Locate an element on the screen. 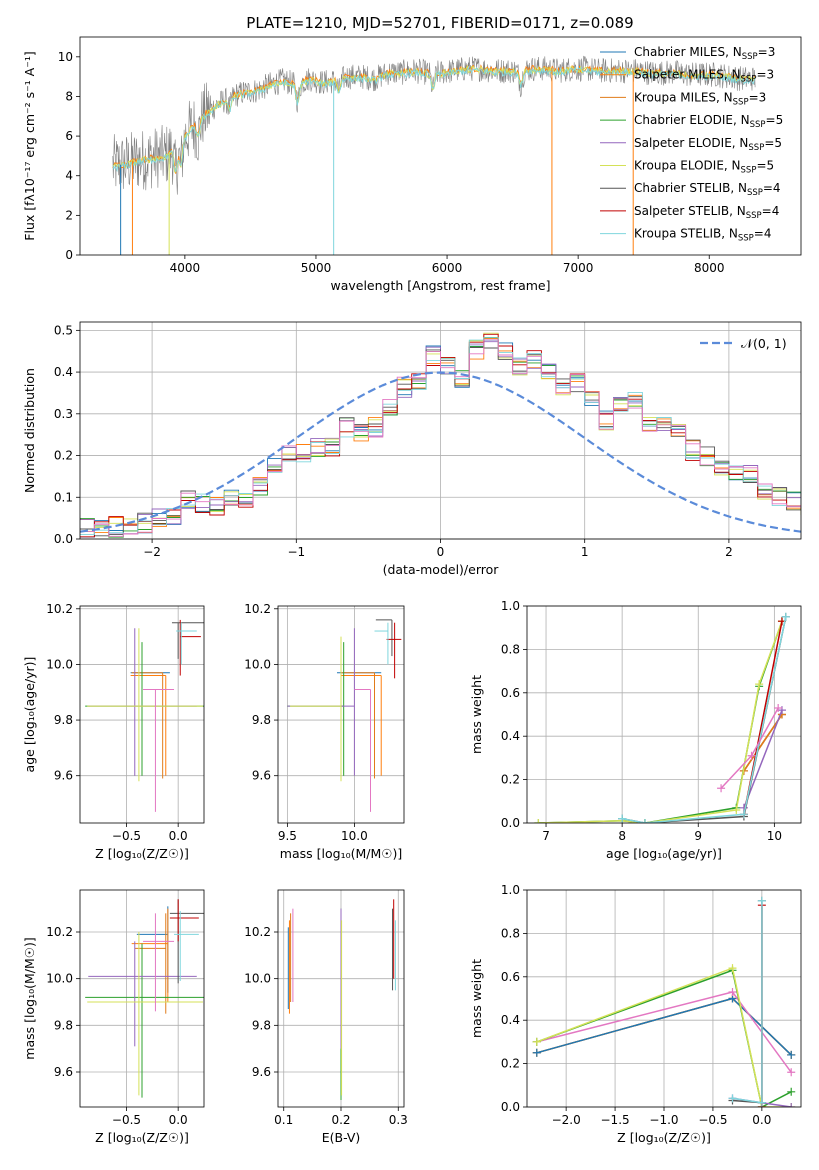 This screenshot has height=1170, width=819. legend-entry: Salpeter STELIB, NSSP=4 is located at coordinates (706, 212).